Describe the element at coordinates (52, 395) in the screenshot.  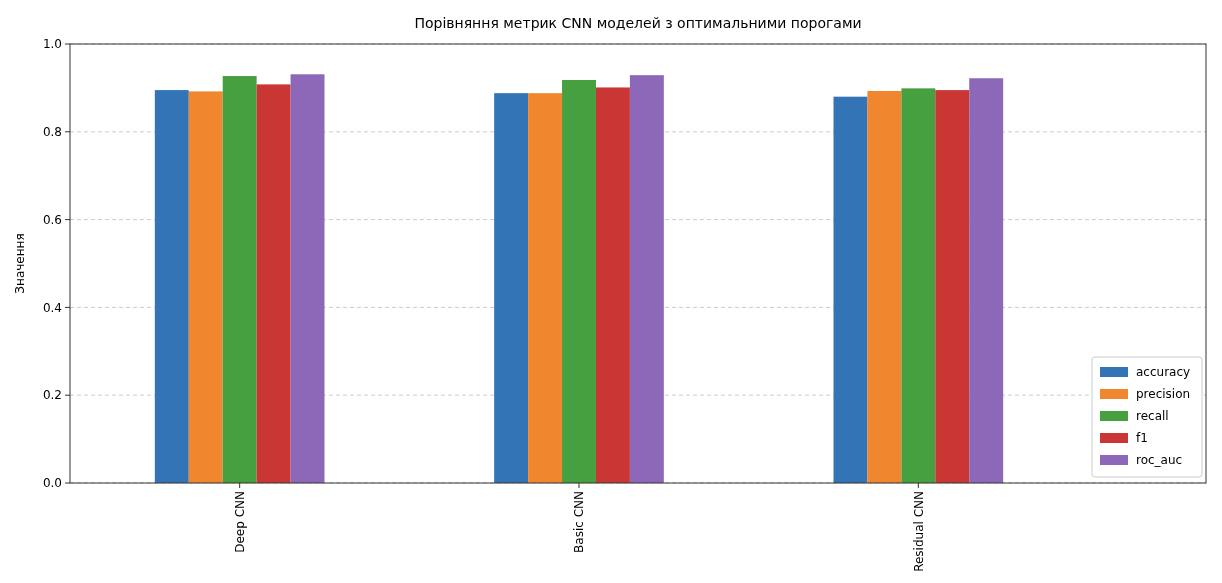
I see `y-tick-label: 0.2` at that location.